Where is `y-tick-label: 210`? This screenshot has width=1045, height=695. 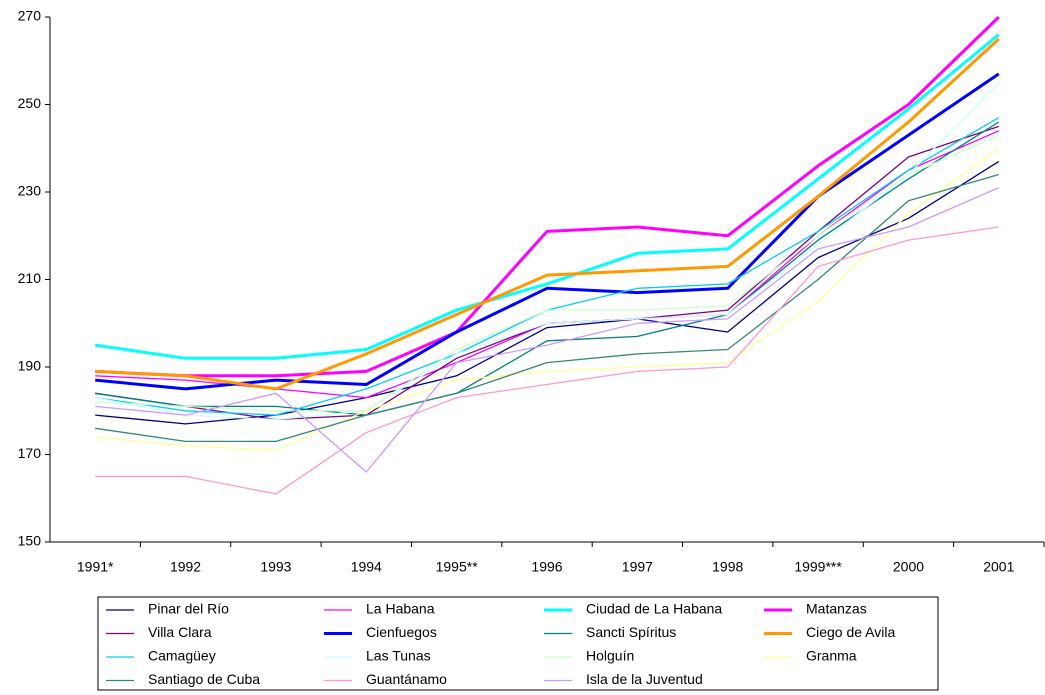 y-tick-label: 210 is located at coordinates (30, 278).